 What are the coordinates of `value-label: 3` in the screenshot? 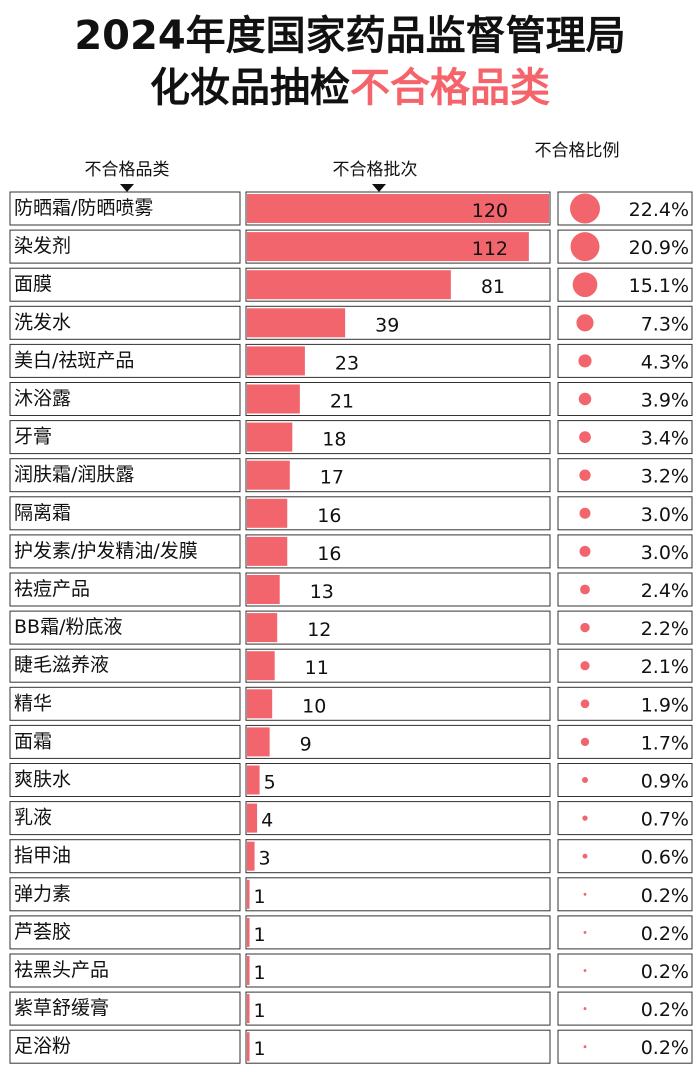 It's located at (265, 859).